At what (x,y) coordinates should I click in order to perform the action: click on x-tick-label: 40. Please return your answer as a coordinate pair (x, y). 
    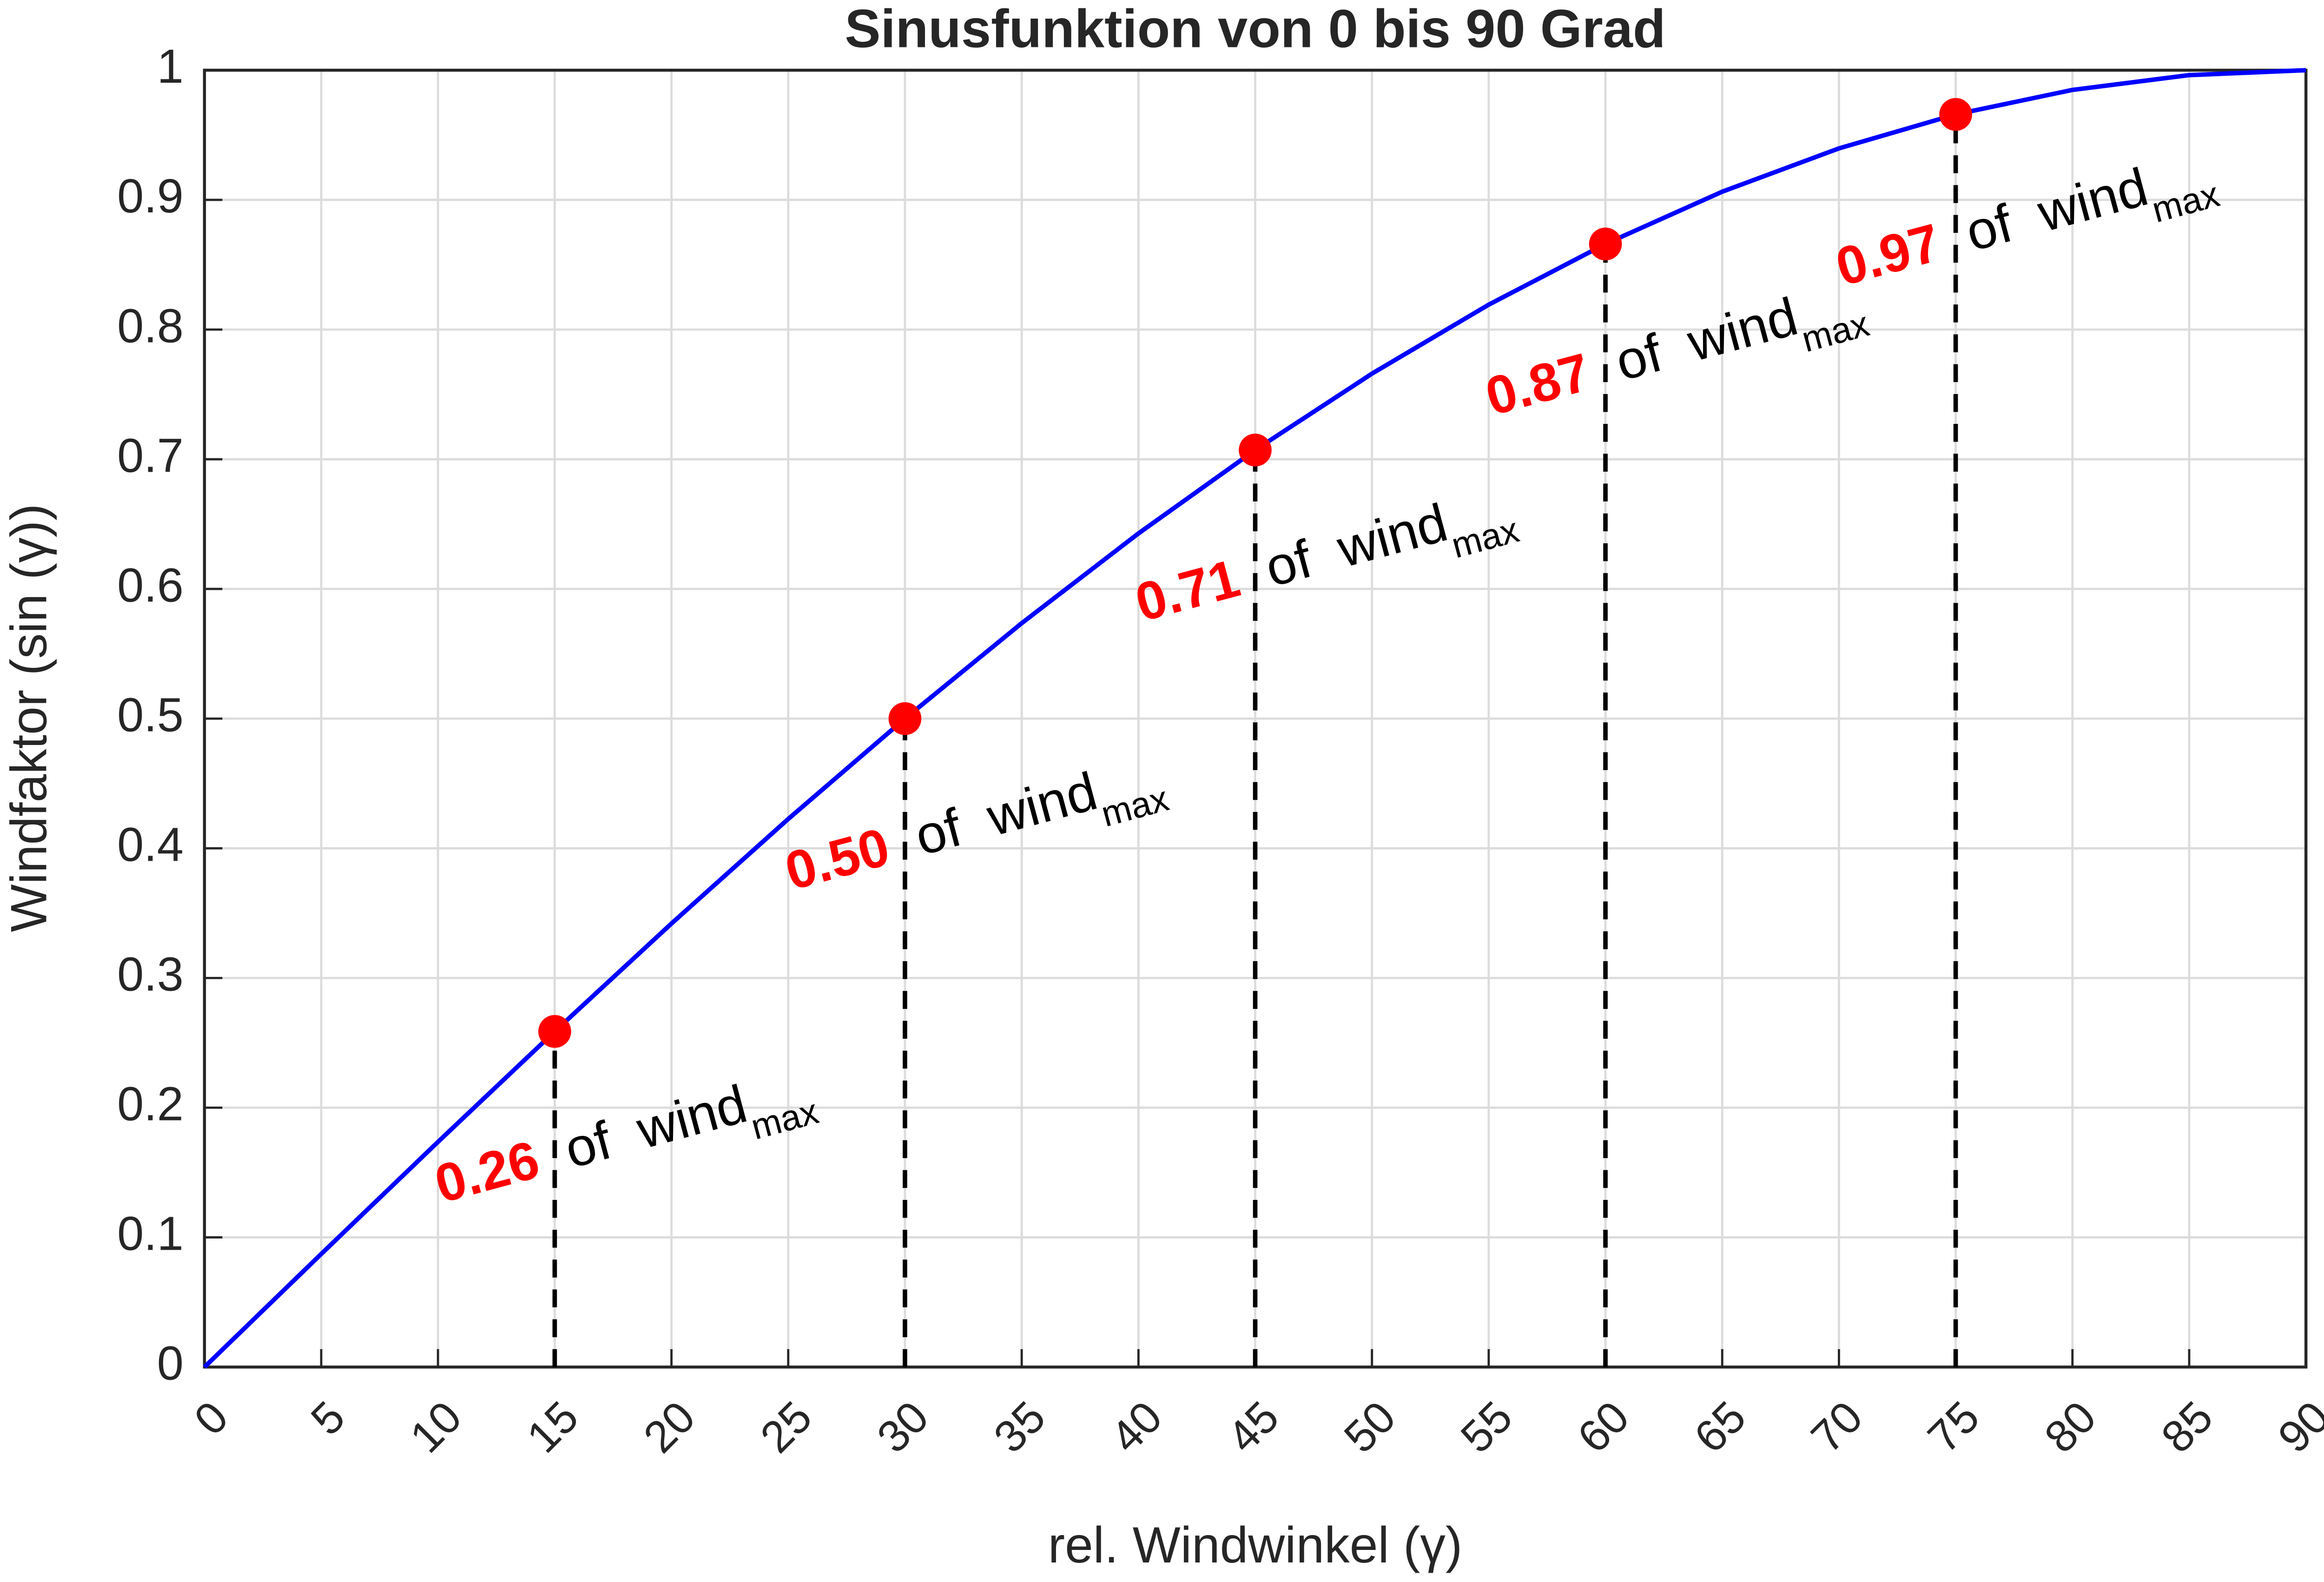
    Looking at the image, I should click on (1136, 1427).